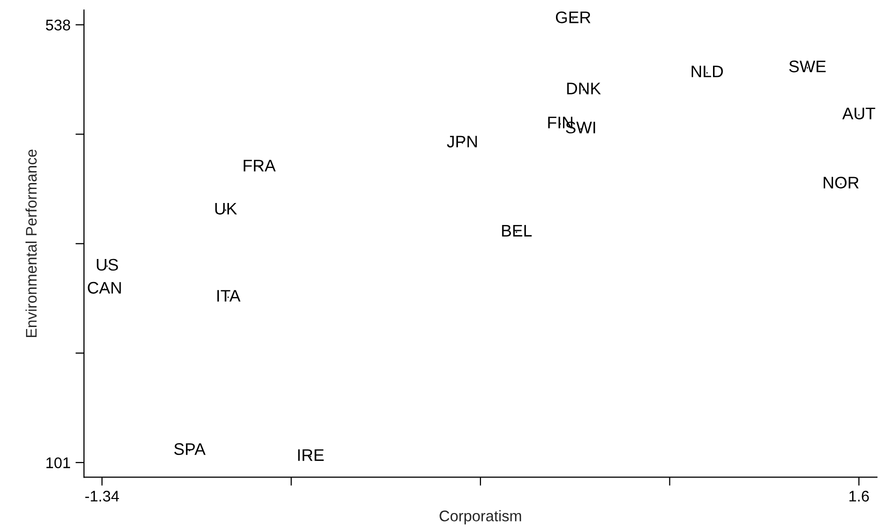 The image size is (884, 529). Describe the element at coordinates (707, 72) in the screenshot. I see `data-label: NLD` at that location.